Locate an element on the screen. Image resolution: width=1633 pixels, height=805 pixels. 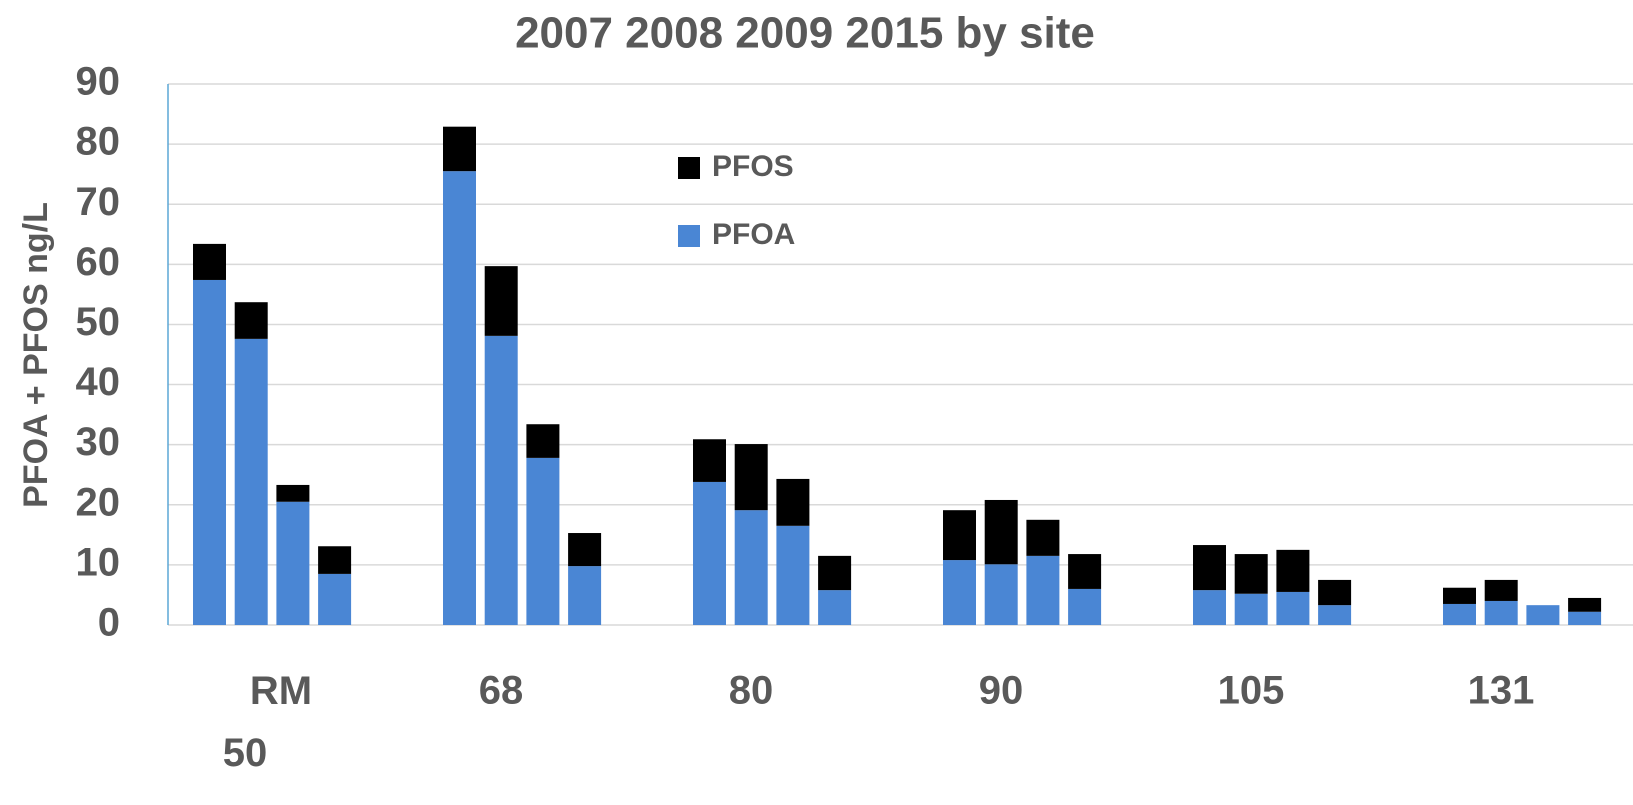
y-axis-label: PFOA + PFOS ng/L is located at coordinates (36, 355).